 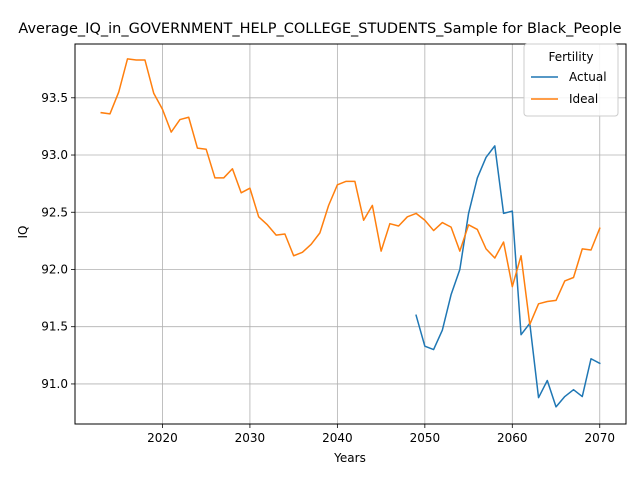 I want to click on legend-box, so click(x=571, y=80).